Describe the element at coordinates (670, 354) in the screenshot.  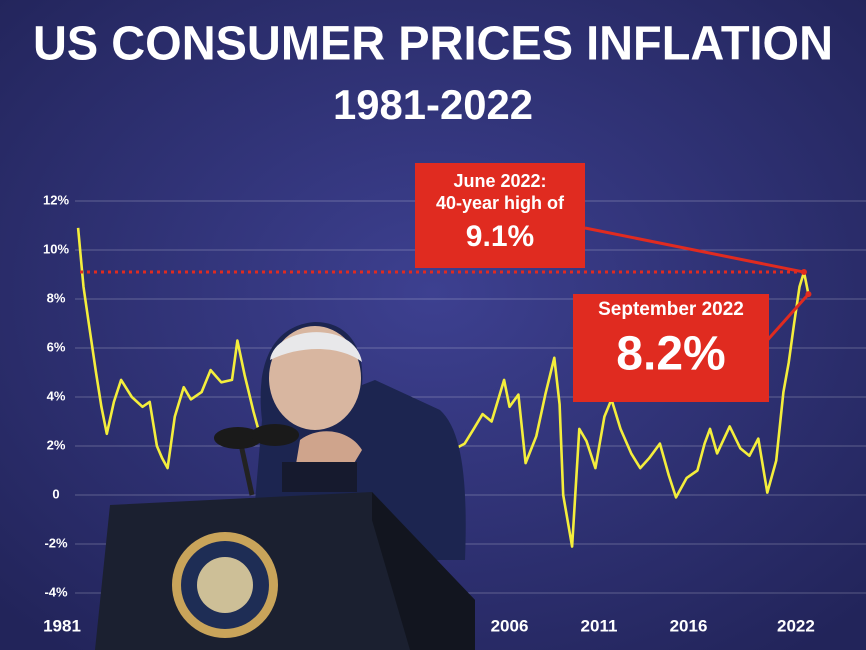
I see `annotation-text: 8.2%` at that location.